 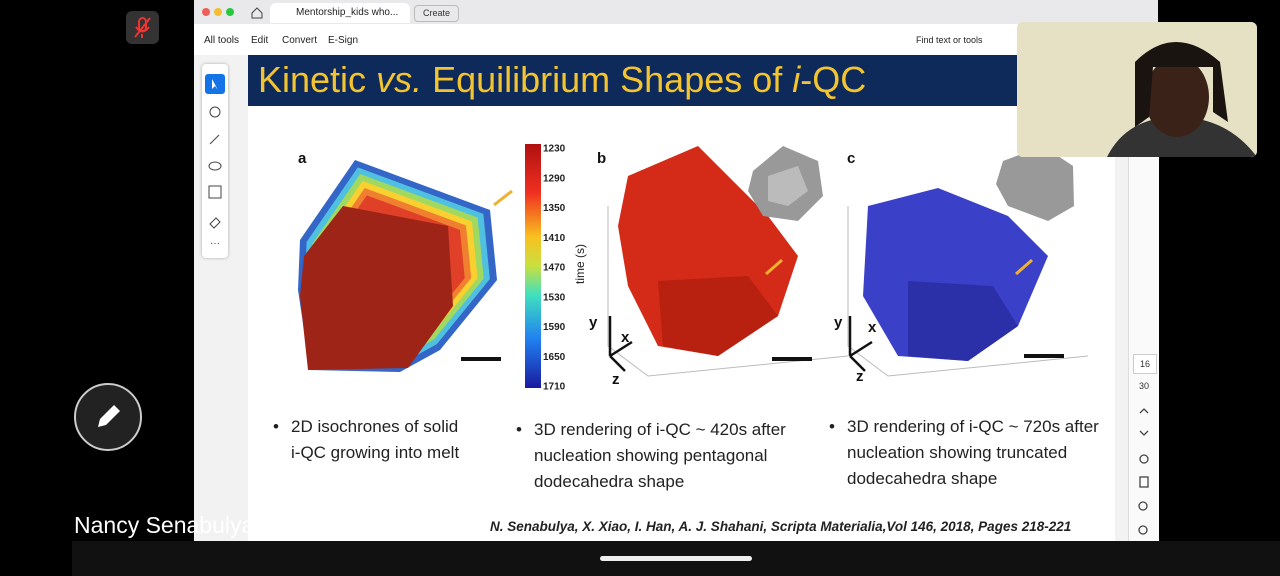 I want to click on pencil-icon, so click(x=109, y=416).